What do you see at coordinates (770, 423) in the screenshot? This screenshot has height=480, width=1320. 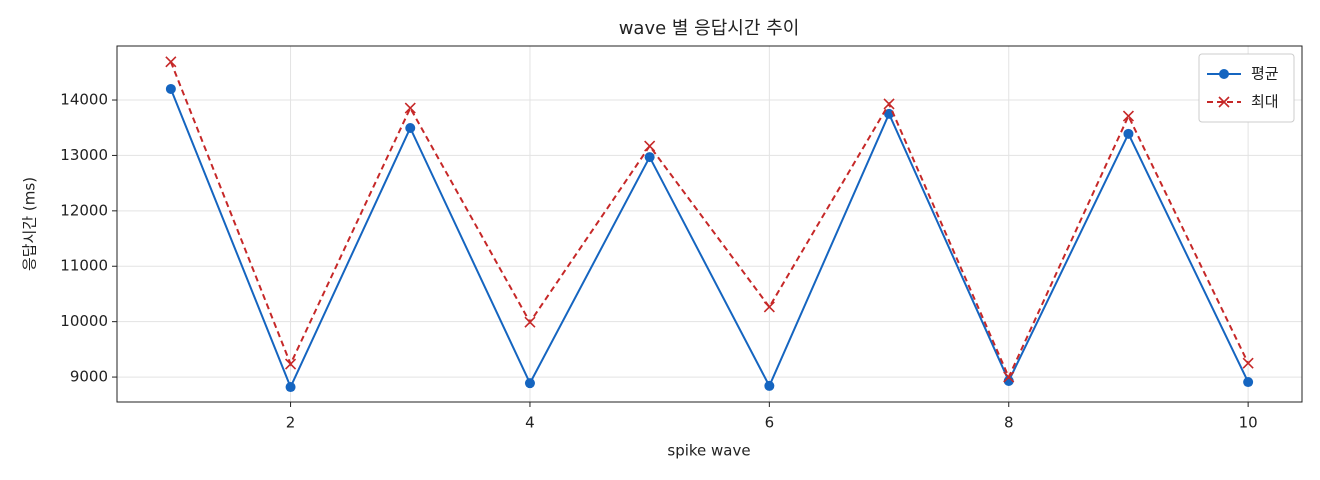 I see `x-tick-label: 6` at bounding box center [770, 423].